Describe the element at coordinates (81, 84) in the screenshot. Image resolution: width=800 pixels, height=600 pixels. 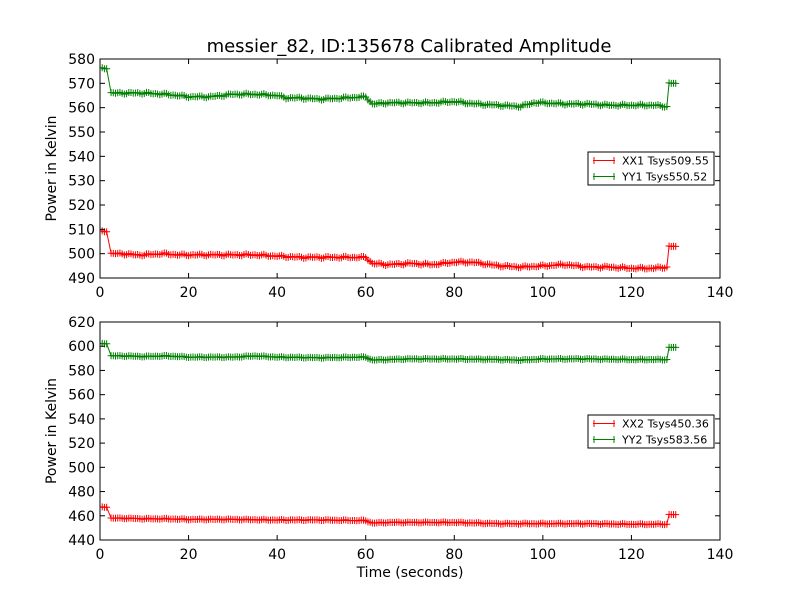
I see `y-tick-label: 570` at that location.